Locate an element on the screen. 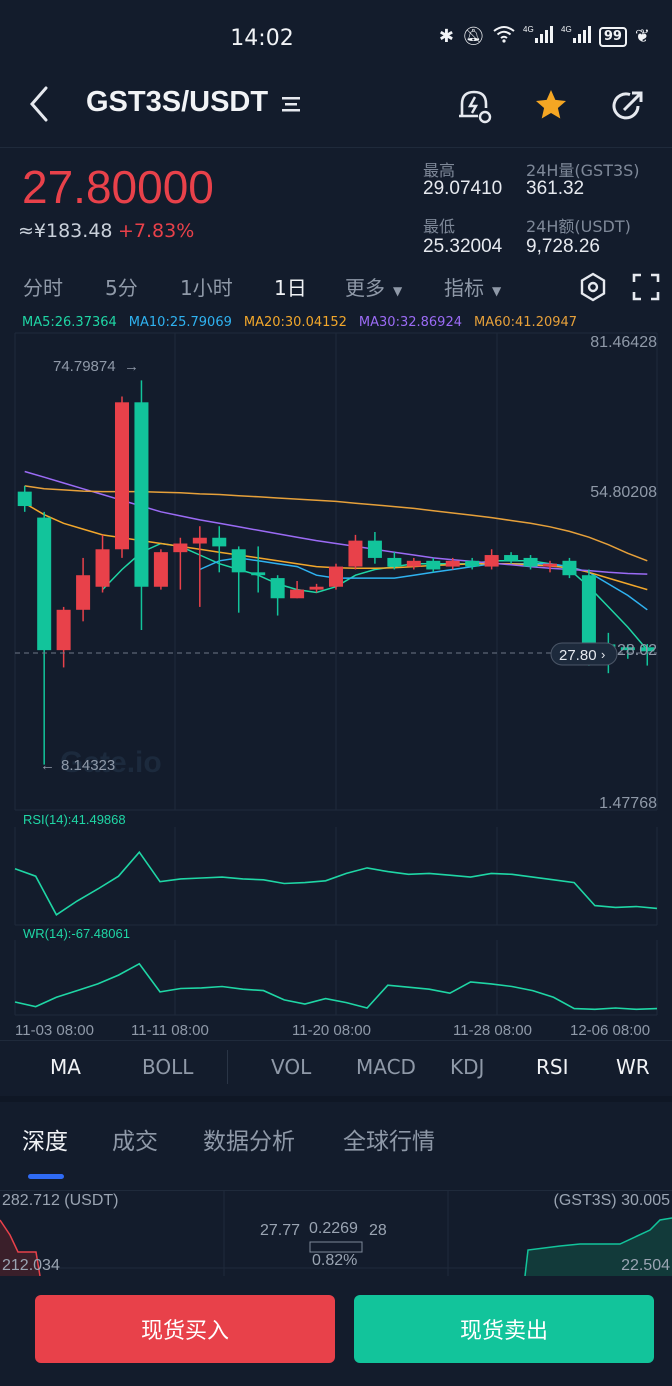 This screenshot has width=672, height=1386. wr-label: WR(14):-67.48061 is located at coordinates (76, 933).